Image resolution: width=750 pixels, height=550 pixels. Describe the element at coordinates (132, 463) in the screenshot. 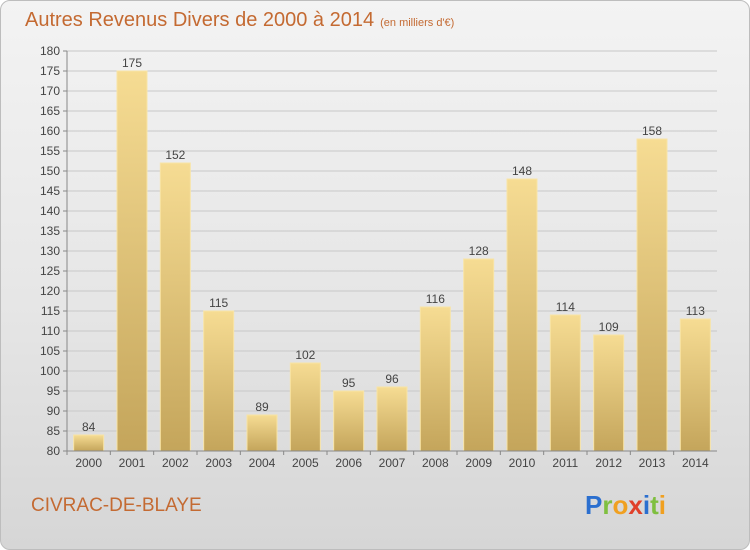

I see `x-tick-label: 2001` at that location.